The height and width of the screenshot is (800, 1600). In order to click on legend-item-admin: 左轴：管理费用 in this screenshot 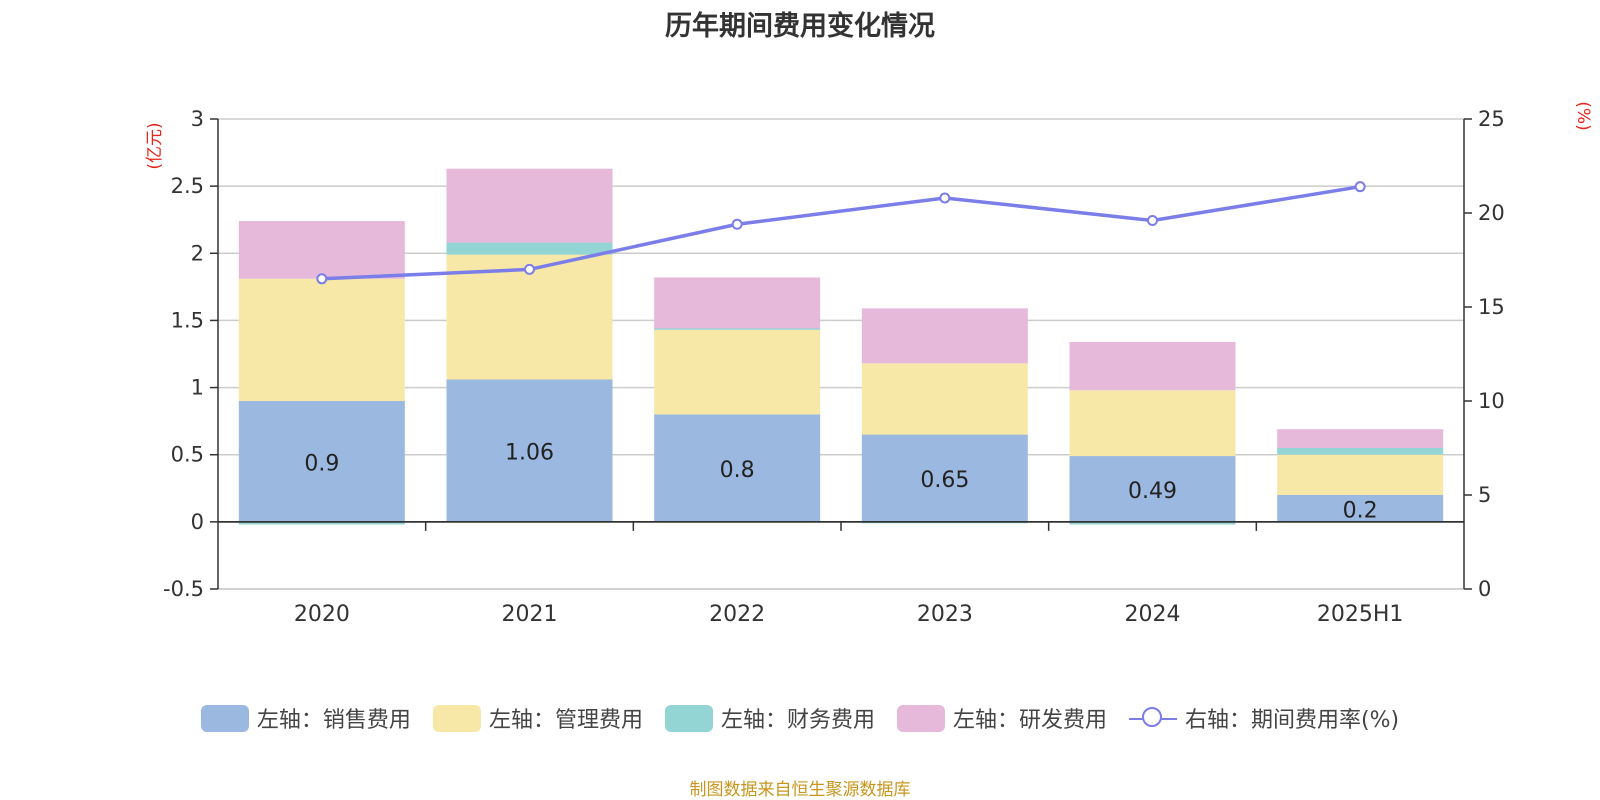, I will do `click(537, 718)`.